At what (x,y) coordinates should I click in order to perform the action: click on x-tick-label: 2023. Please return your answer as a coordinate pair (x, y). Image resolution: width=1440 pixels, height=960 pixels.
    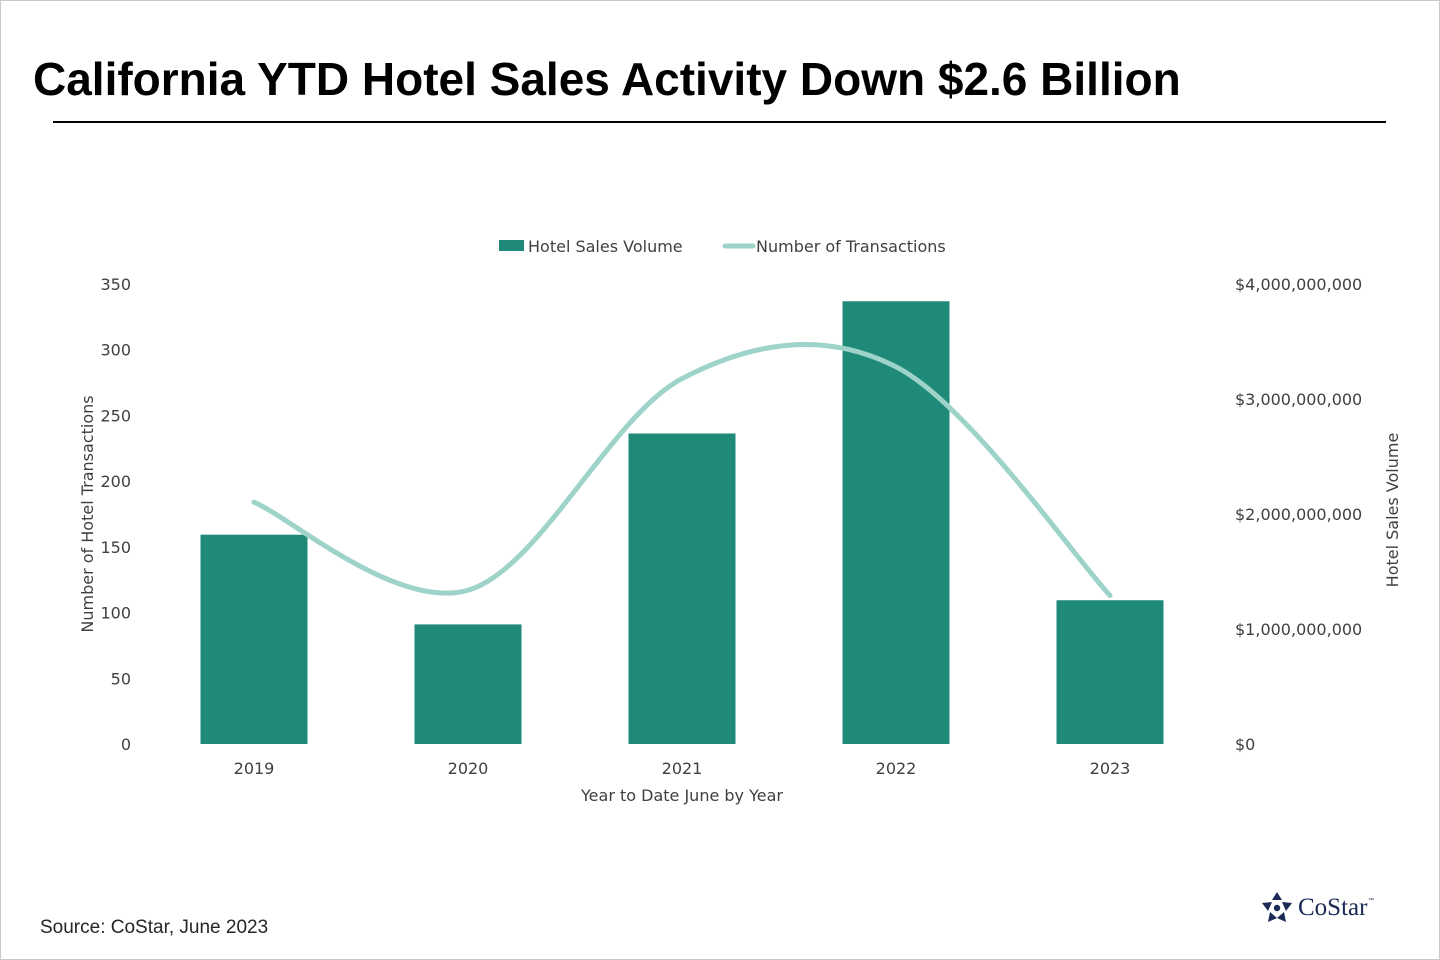
    Looking at the image, I should click on (1110, 768).